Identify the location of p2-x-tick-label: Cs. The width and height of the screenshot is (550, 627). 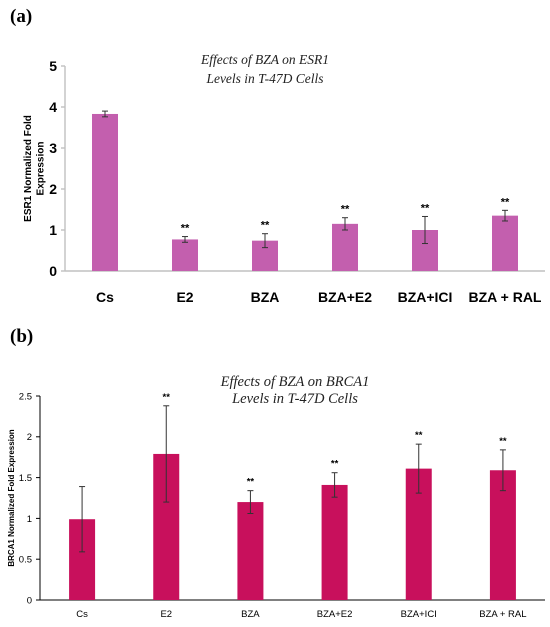
(82, 614).